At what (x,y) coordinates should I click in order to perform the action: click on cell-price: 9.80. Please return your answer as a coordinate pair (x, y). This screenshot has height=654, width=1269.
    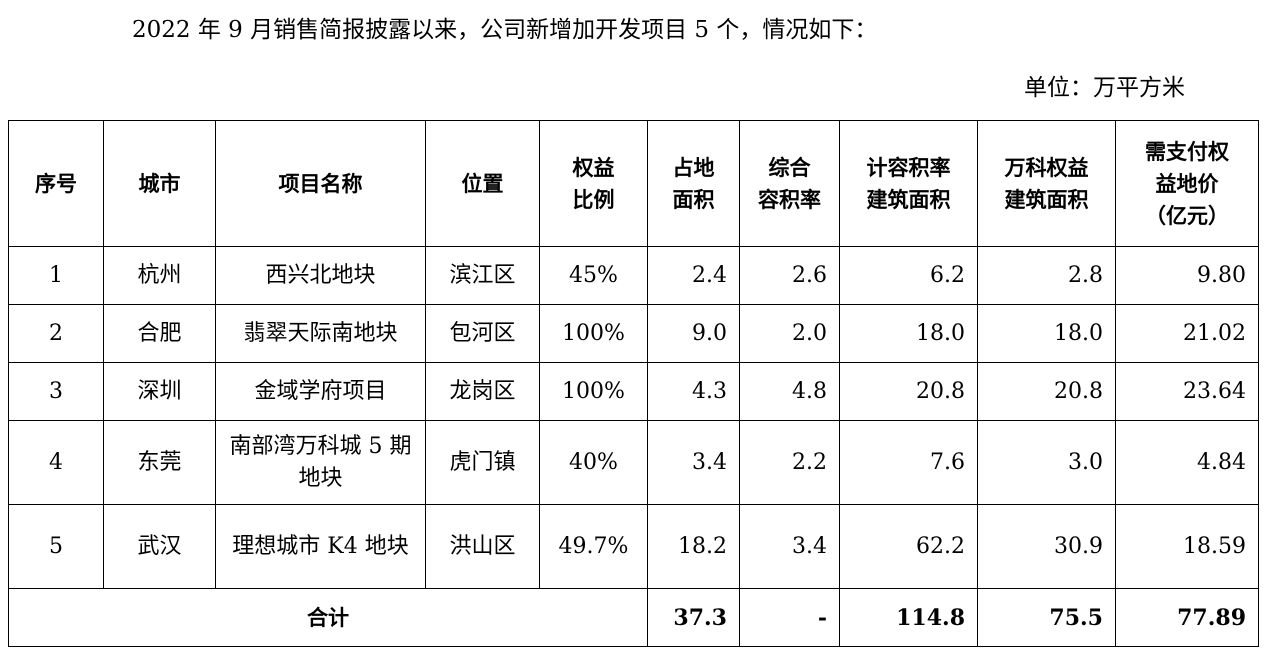
    Looking at the image, I should click on (1187, 275).